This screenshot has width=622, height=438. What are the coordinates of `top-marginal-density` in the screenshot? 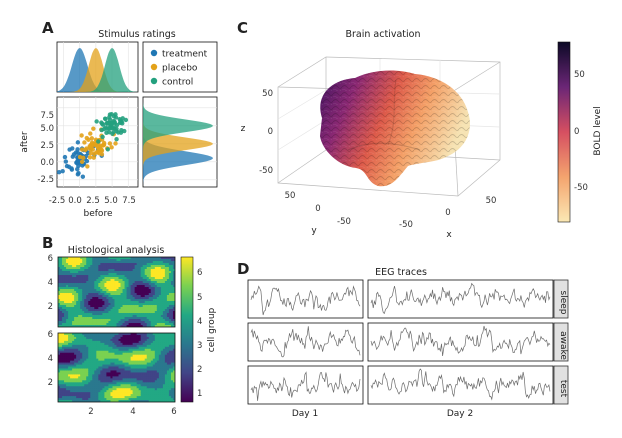 It's located at (97, 67).